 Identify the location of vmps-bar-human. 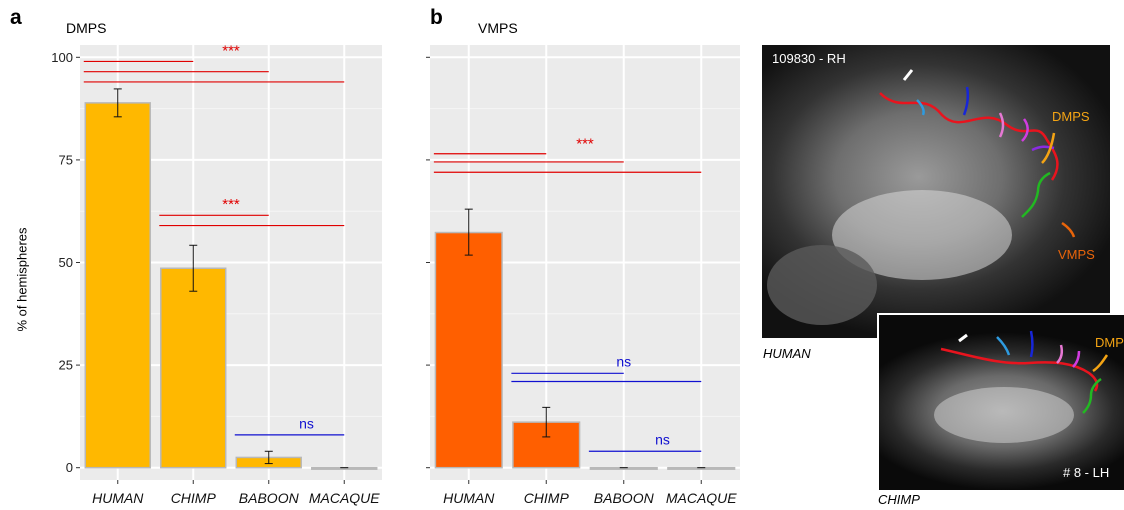
(468, 350).